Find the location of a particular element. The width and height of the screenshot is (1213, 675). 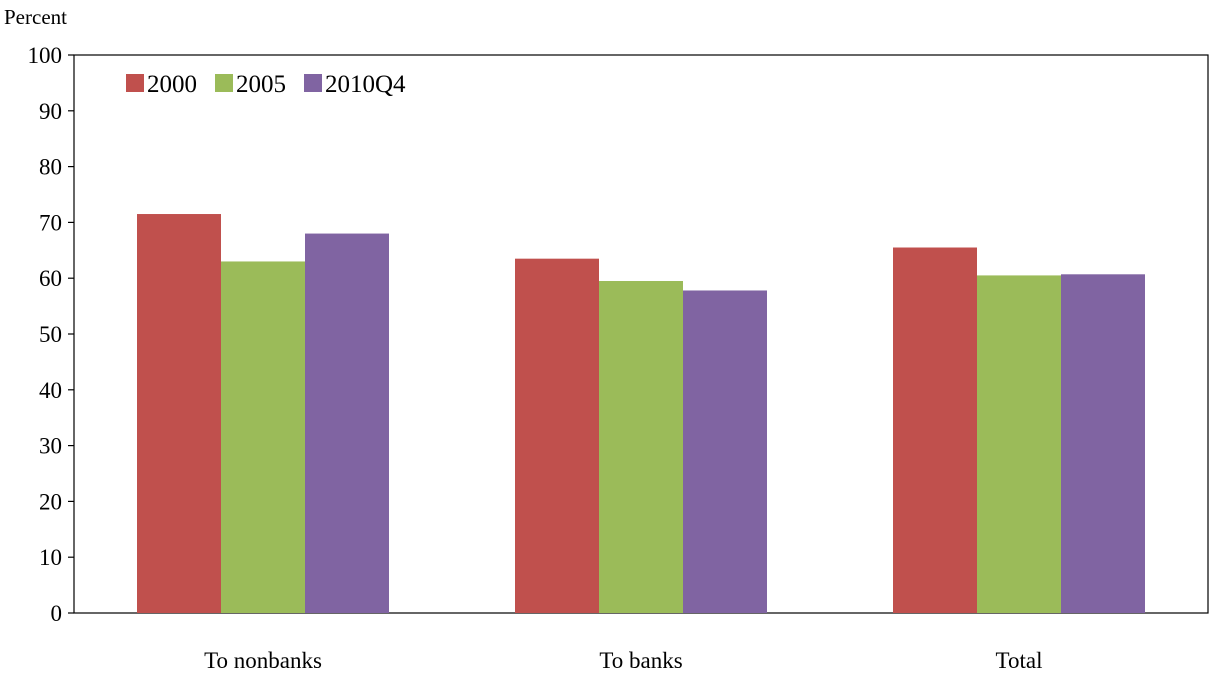

x-axis: To nonbanks To banks Total is located at coordinates (623, 660).